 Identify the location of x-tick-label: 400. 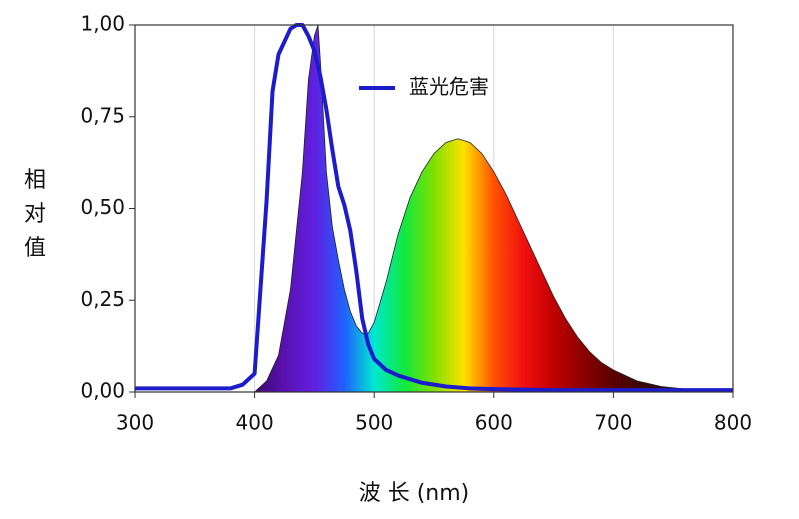
(255, 423).